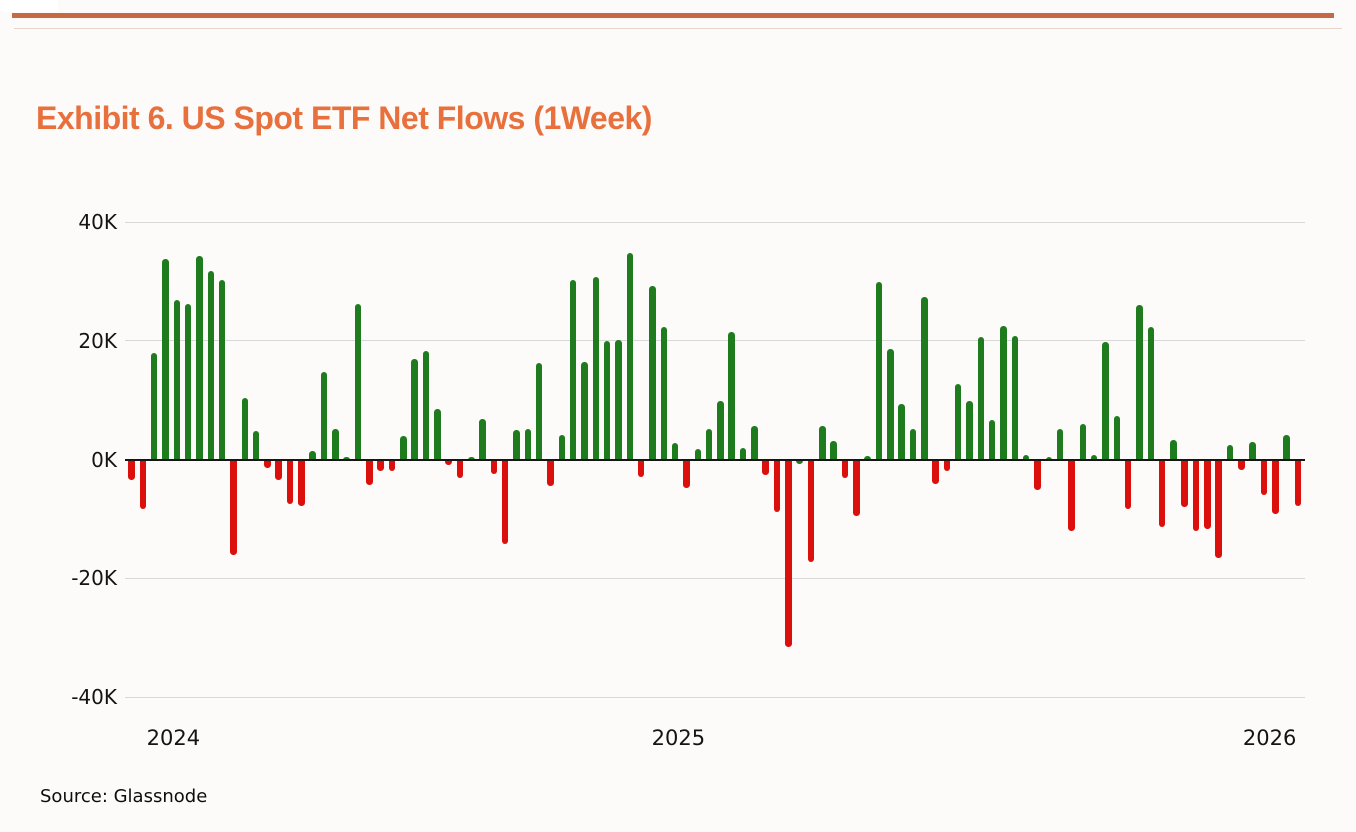 The image size is (1356, 832). I want to click on header-accent-bar, so click(673, 15).